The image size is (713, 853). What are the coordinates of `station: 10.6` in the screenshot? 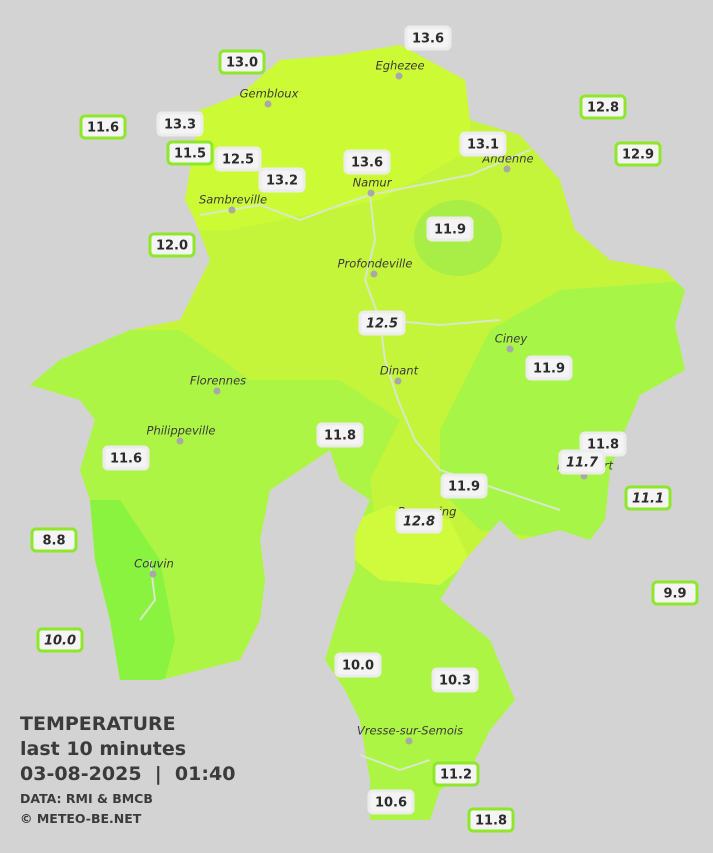 It's located at (391, 802).